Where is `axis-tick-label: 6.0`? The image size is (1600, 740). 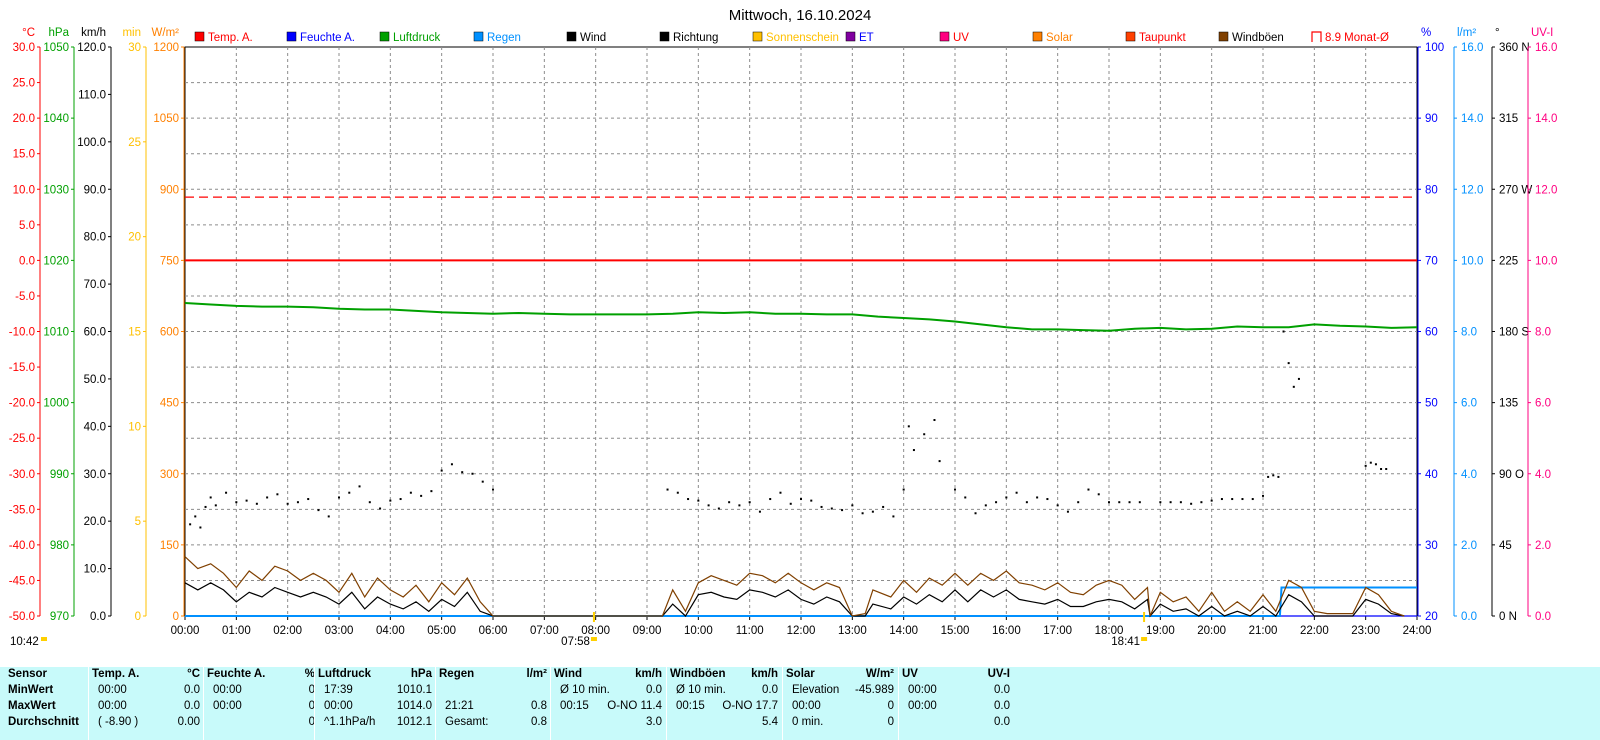 axis-tick-label: 6.0 is located at coordinates (1543, 404).